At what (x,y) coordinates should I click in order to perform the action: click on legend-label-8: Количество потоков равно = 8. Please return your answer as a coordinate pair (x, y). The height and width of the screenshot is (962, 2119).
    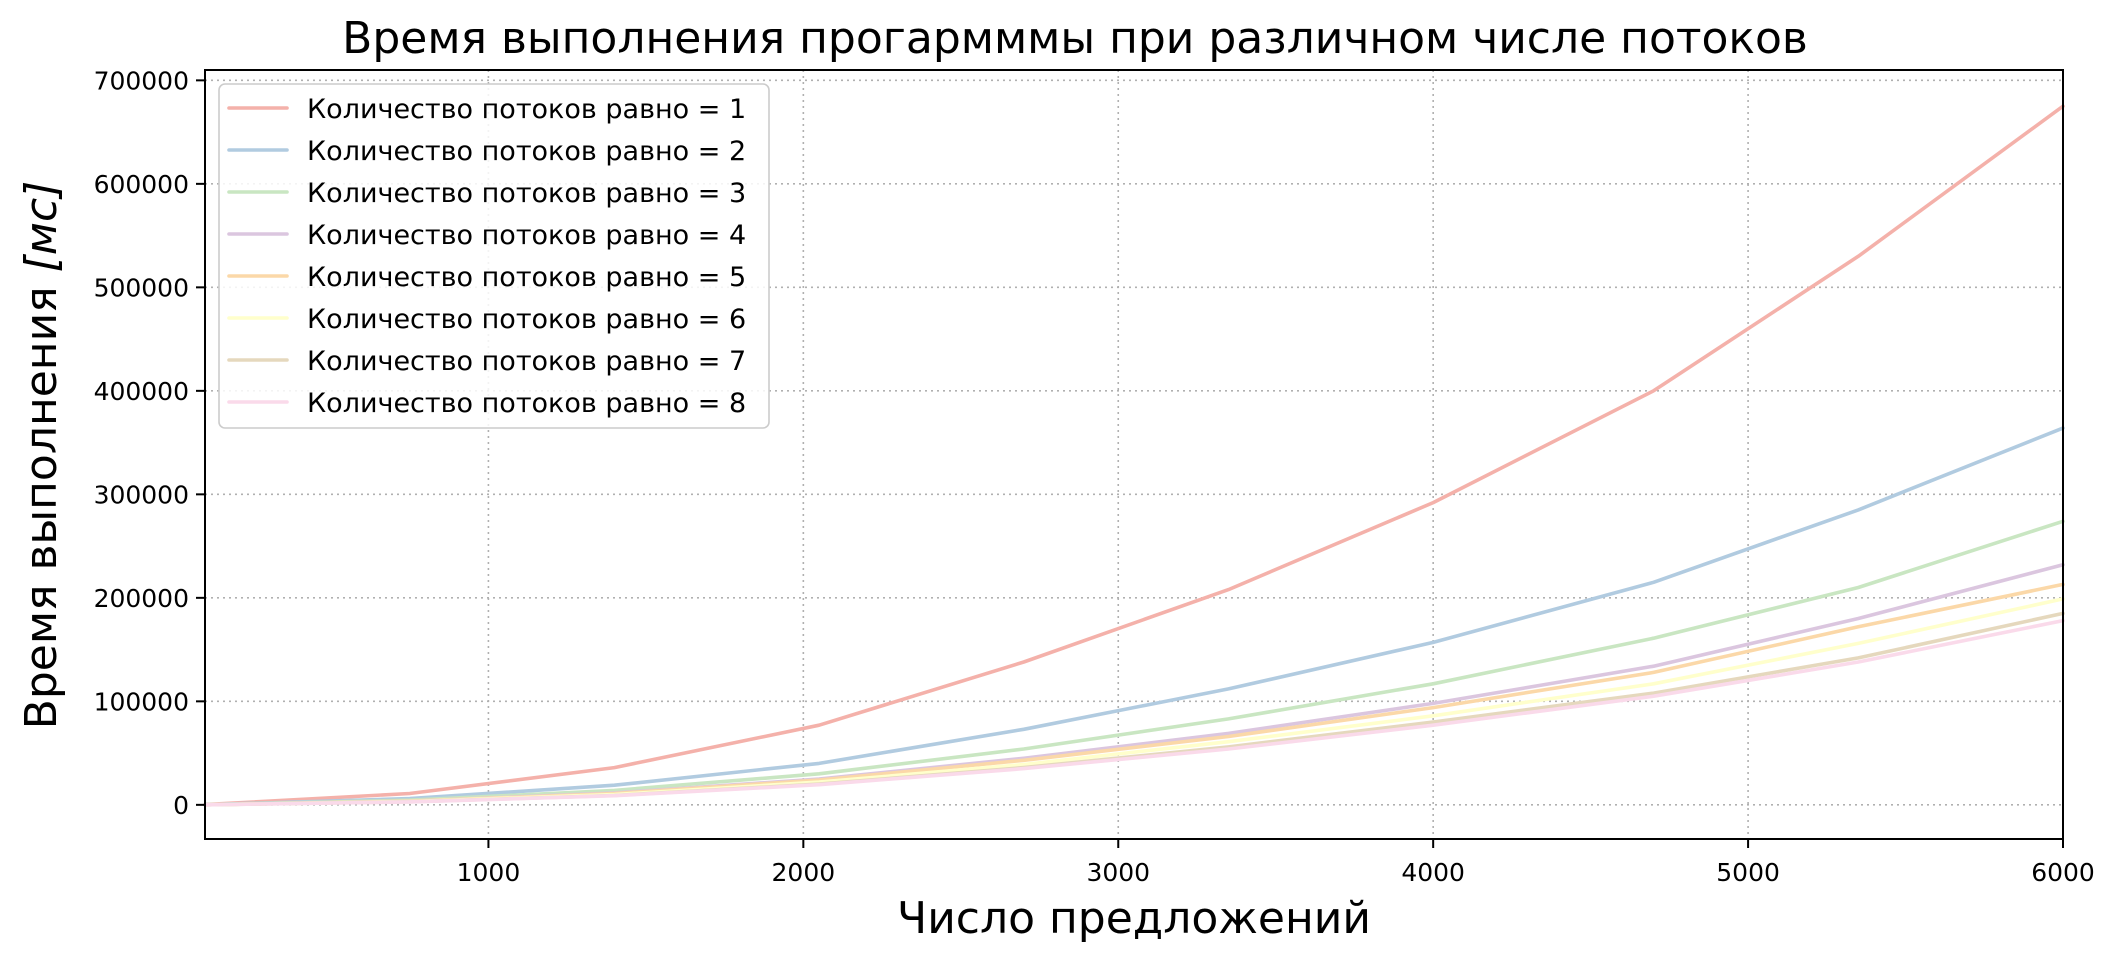
    Looking at the image, I should click on (526, 403).